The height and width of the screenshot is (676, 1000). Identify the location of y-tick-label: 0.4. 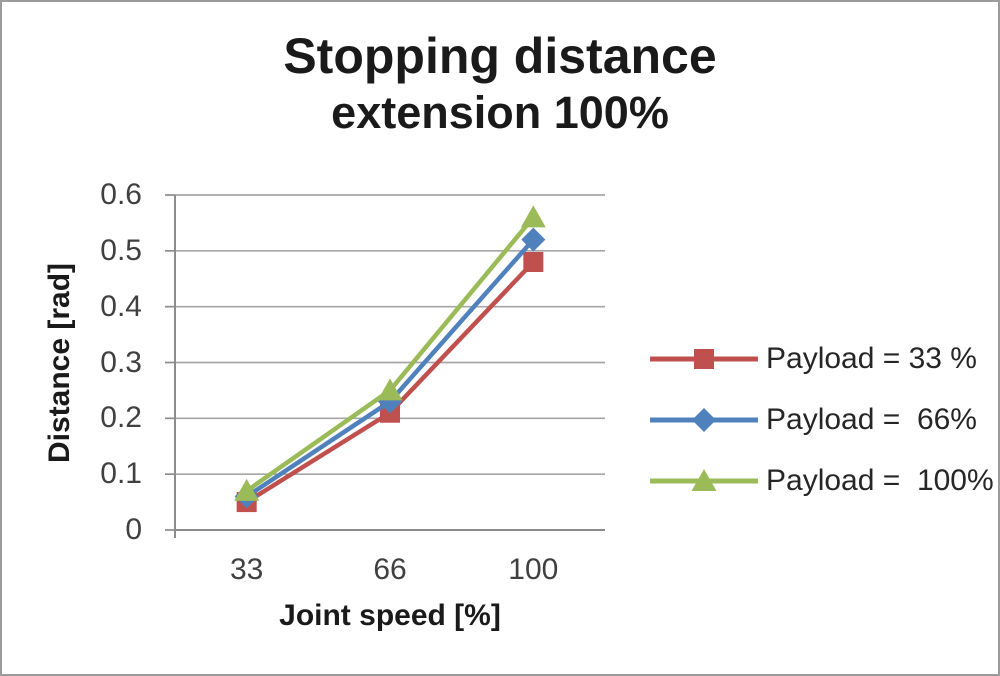
(121, 306).